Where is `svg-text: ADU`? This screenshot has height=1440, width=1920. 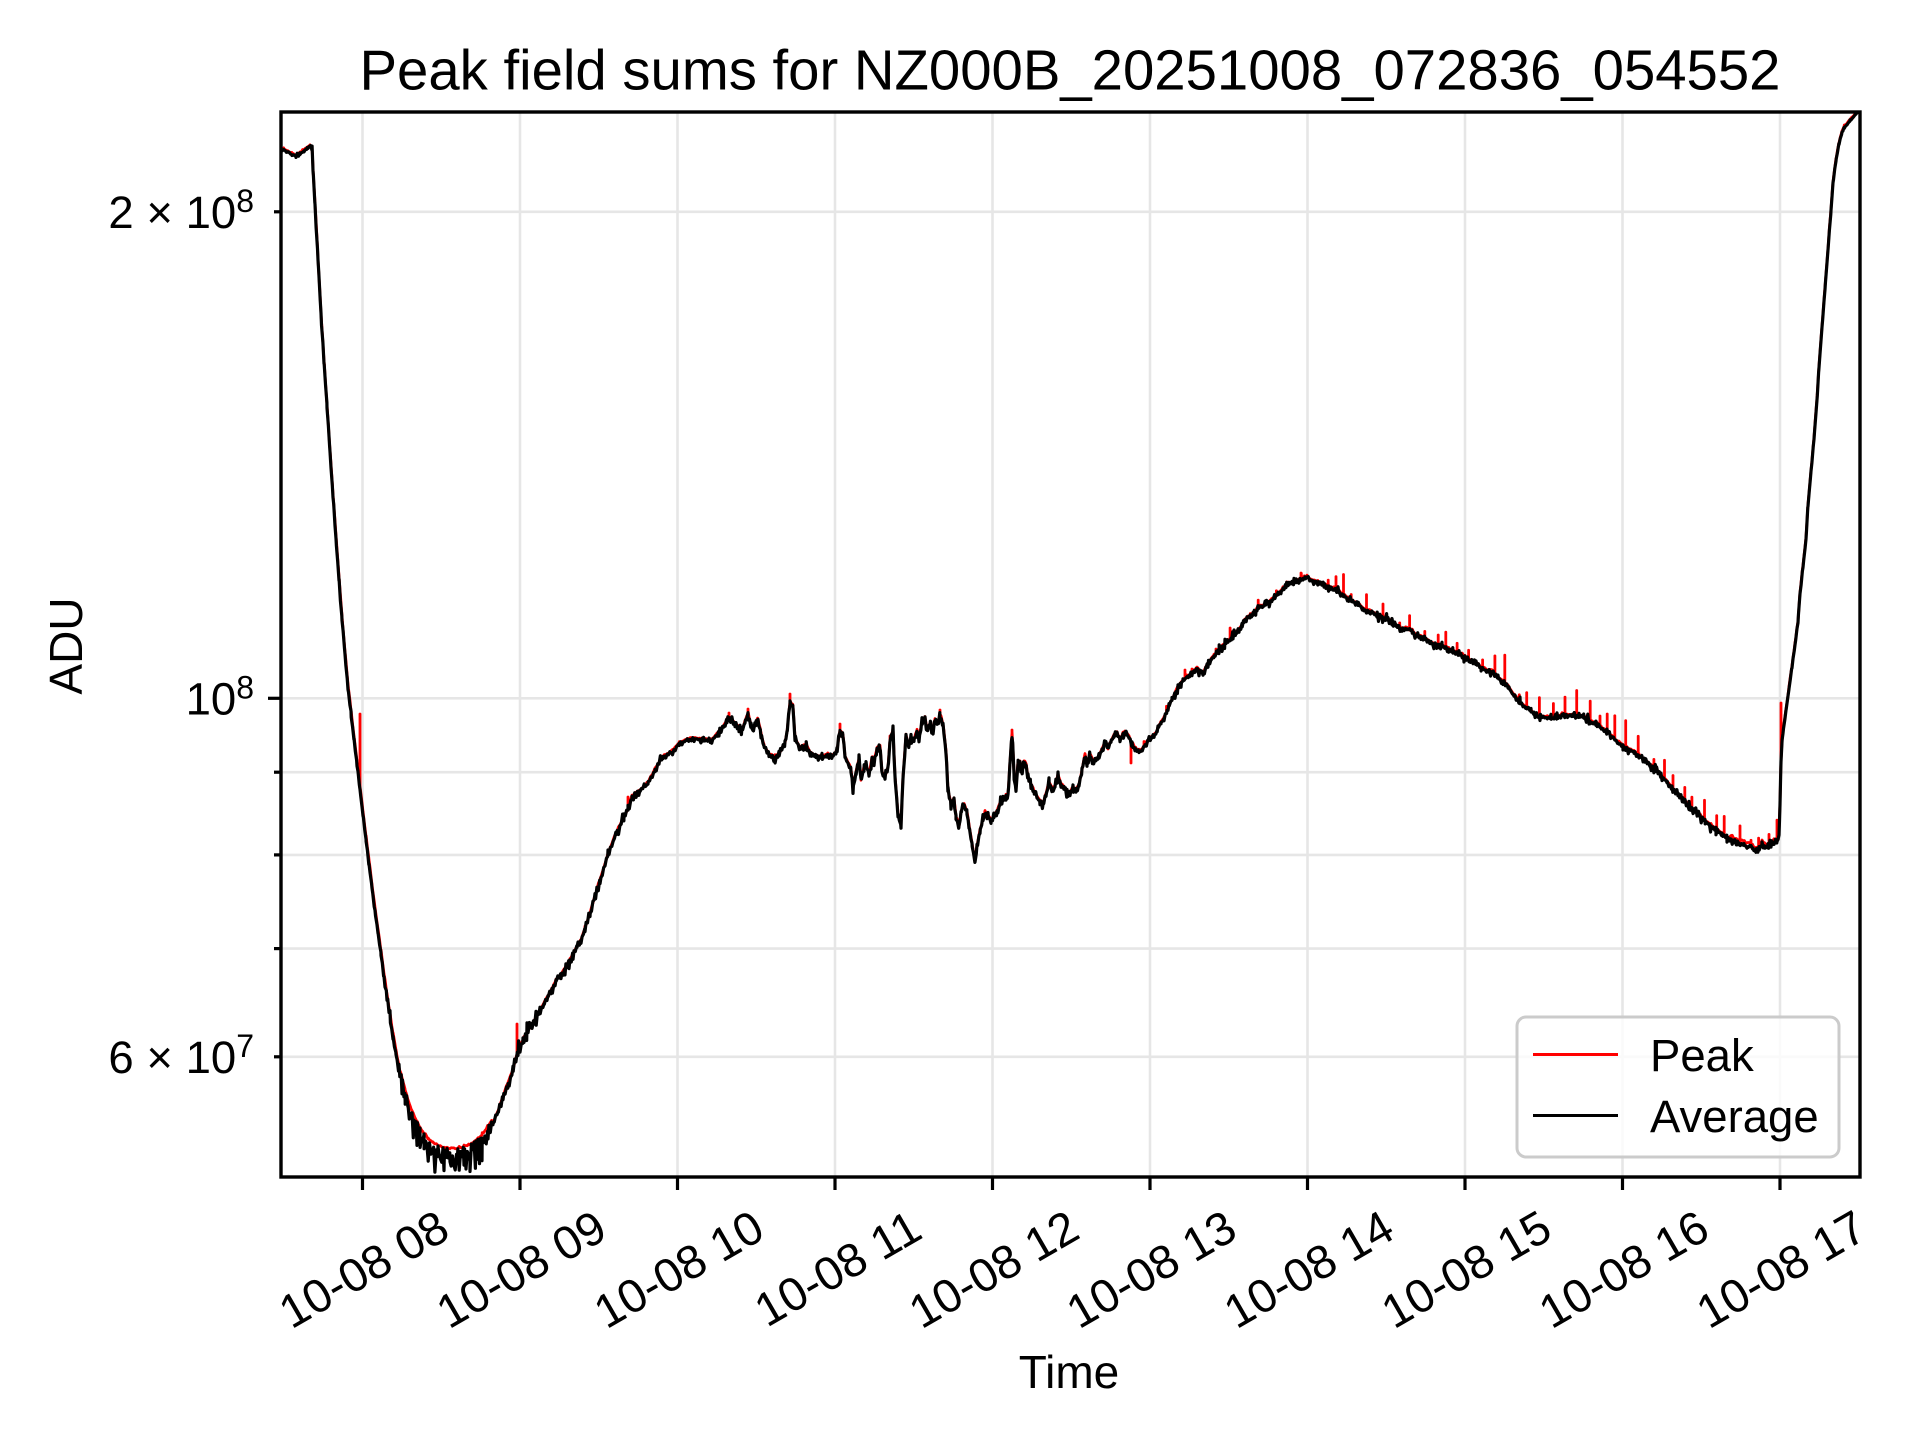
svg-text: ADU is located at coordinates (66, 645).